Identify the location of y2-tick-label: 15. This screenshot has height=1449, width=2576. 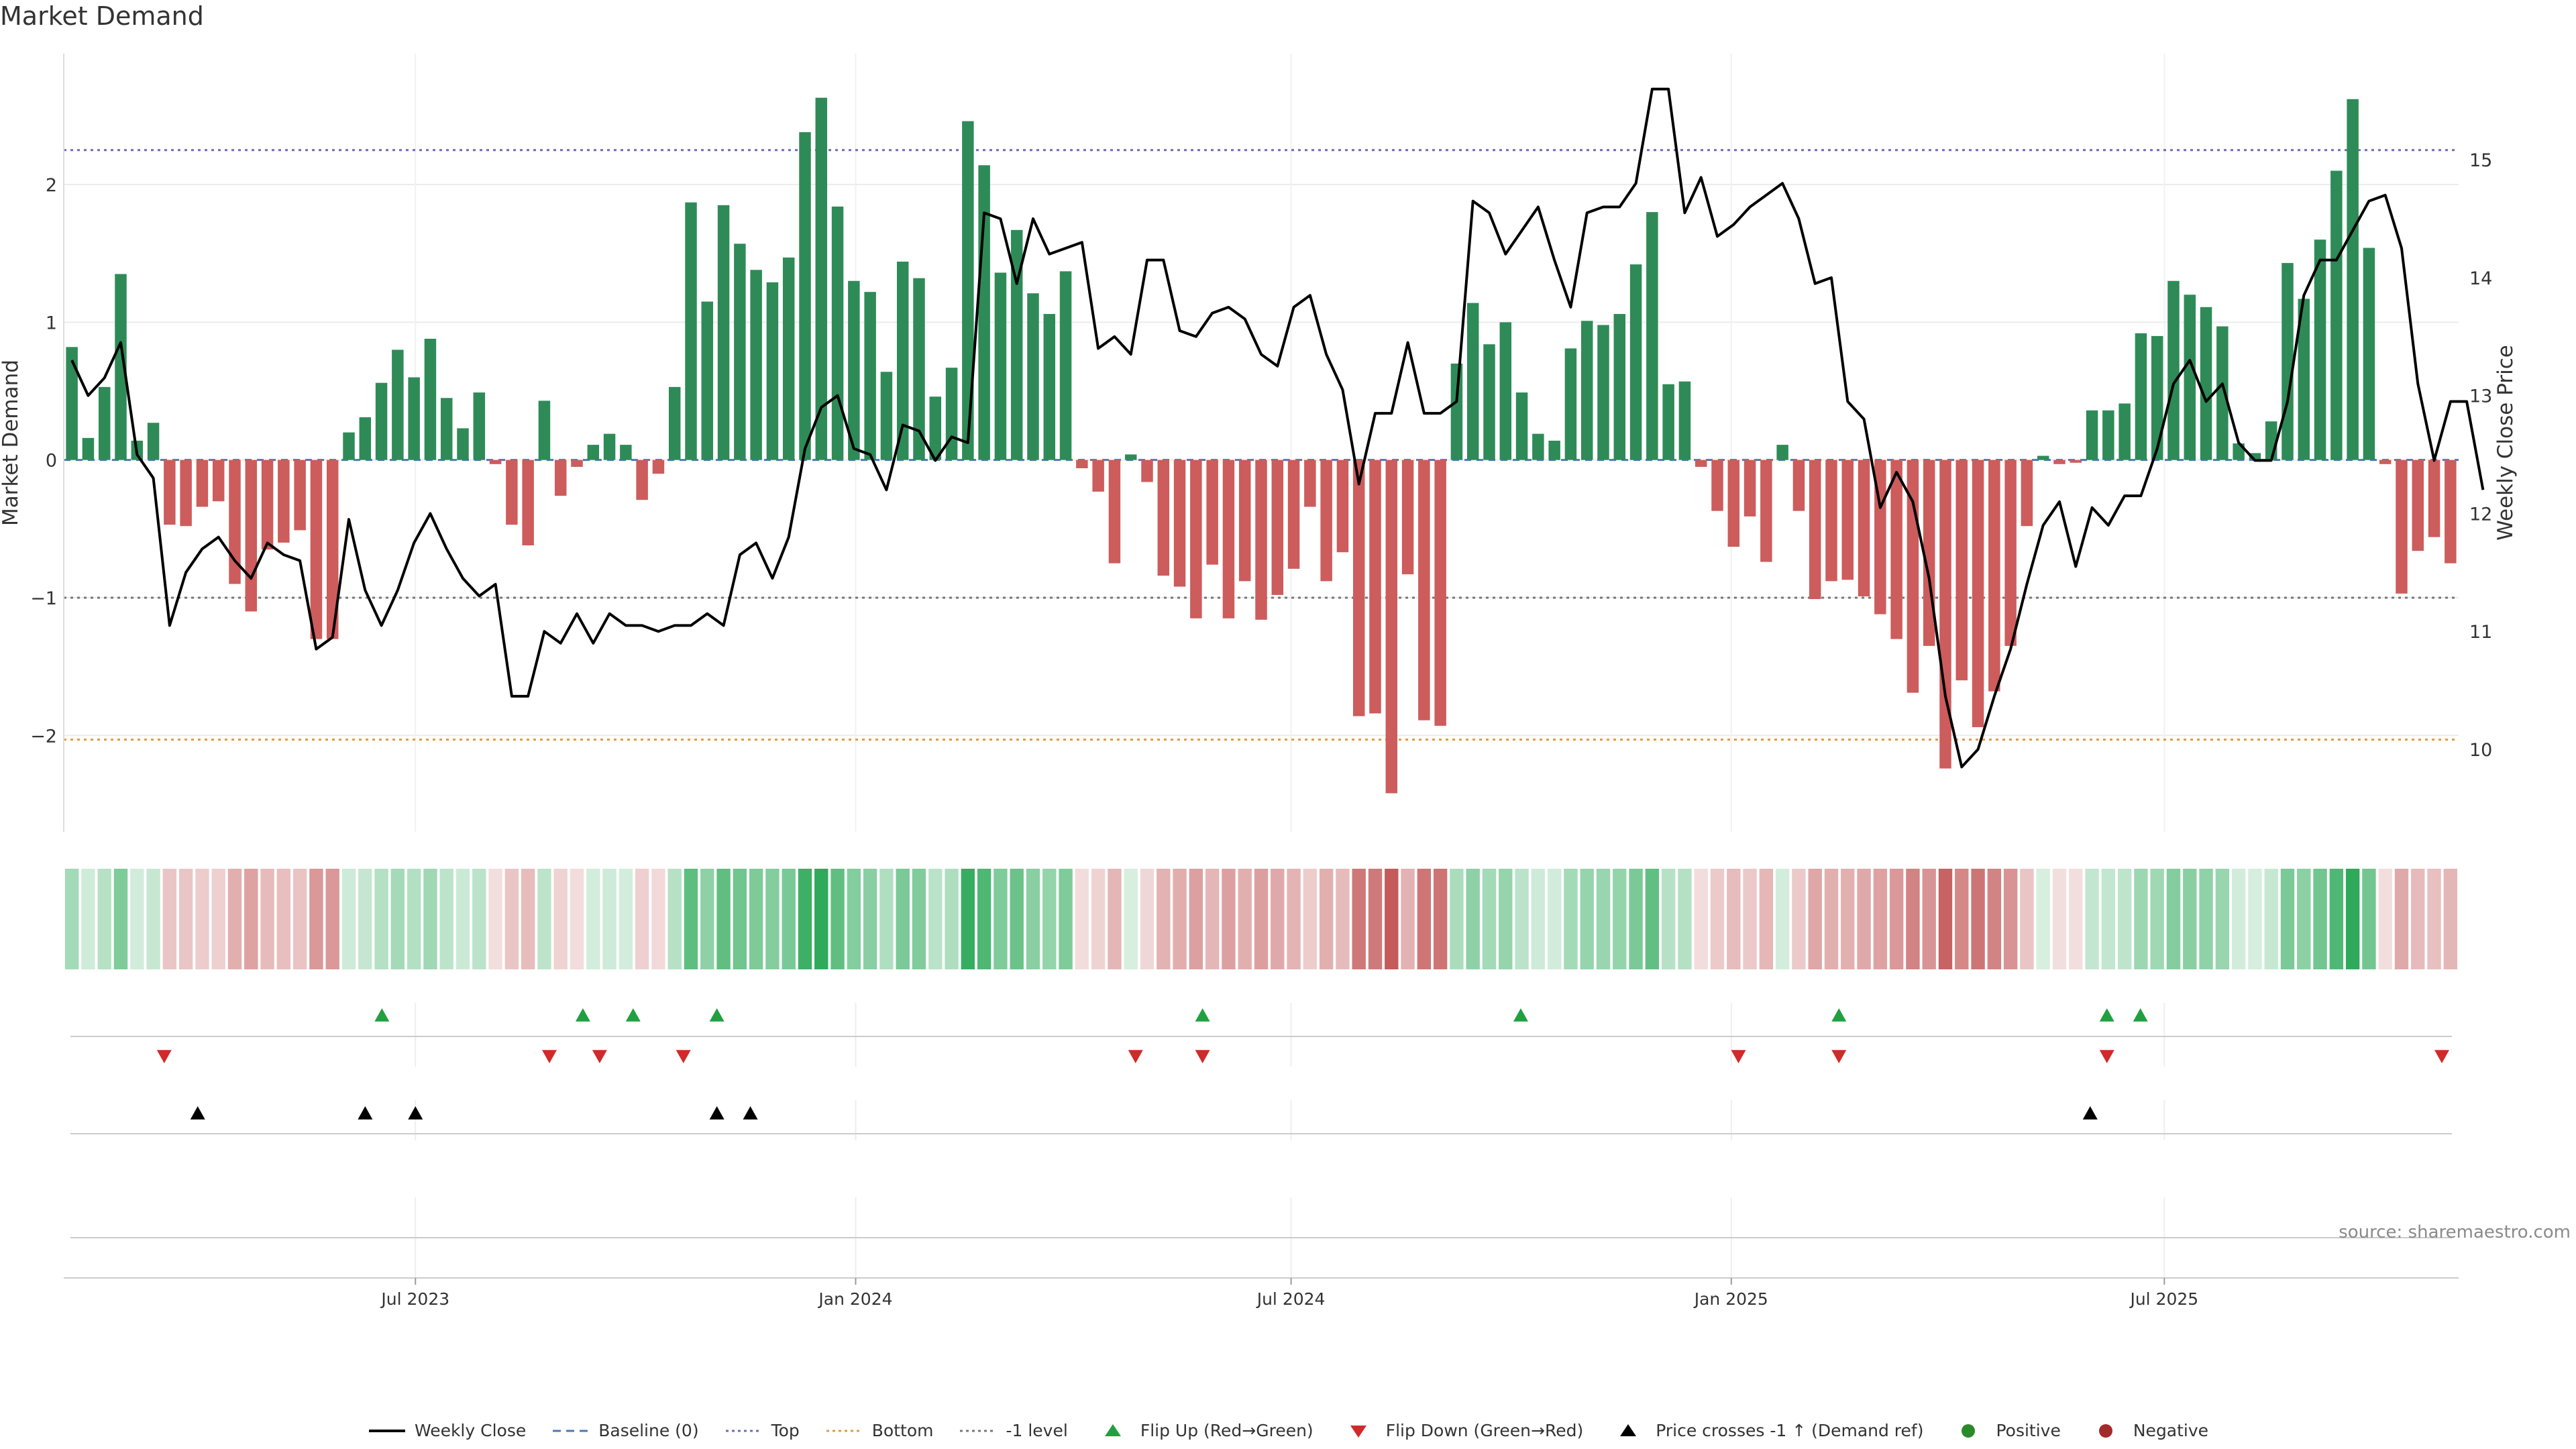
(2480, 160).